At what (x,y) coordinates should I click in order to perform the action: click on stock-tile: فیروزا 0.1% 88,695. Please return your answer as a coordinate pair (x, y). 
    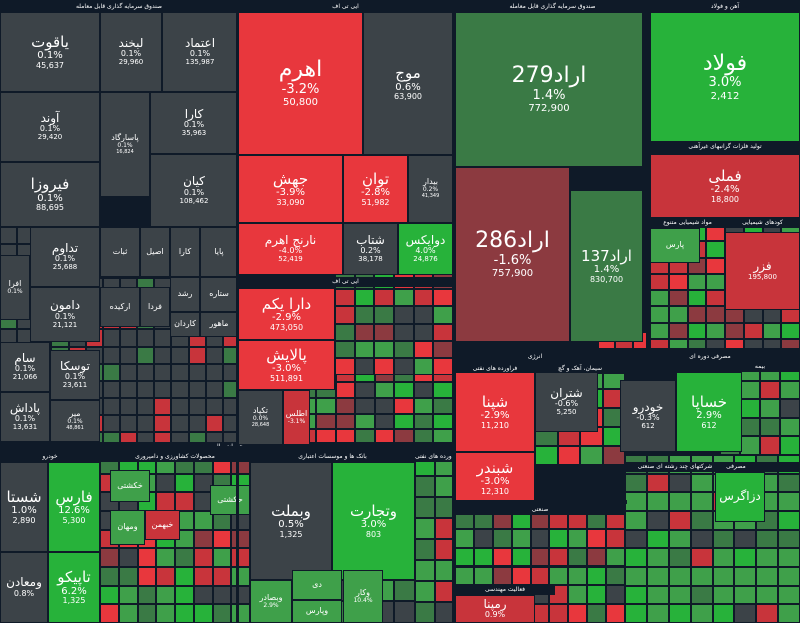
    Looking at the image, I should click on (50, 194).